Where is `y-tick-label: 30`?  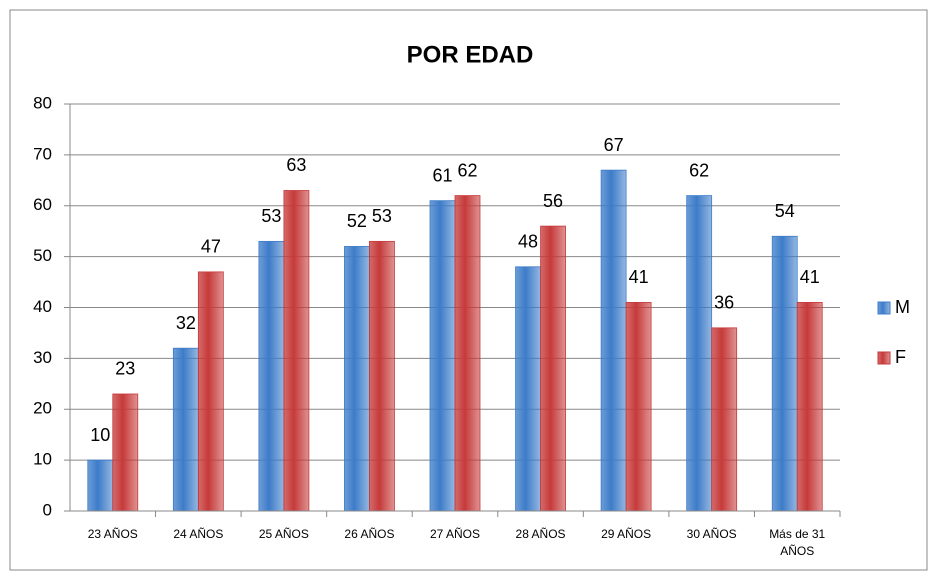 y-tick-label: 30 is located at coordinates (42, 357).